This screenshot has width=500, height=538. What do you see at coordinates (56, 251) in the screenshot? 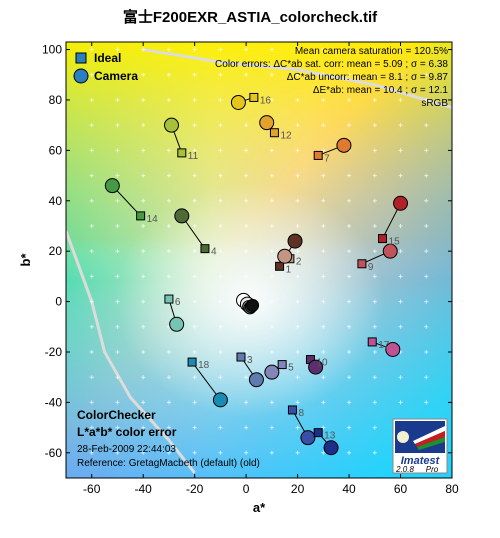
I see `y-tick-label: 20` at bounding box center [56, 251].